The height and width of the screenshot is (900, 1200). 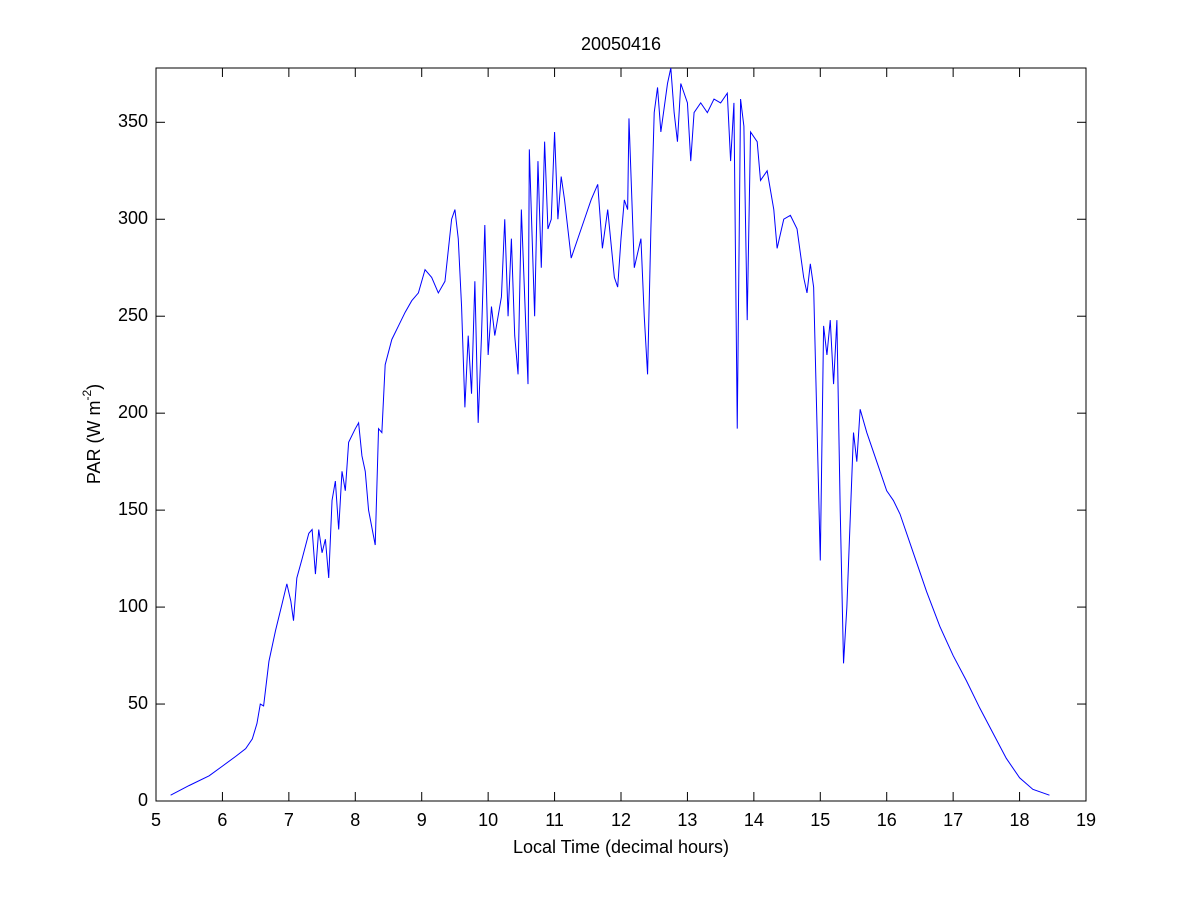 I want to click on x-tick-label: 17, so click(x=953, y=820).